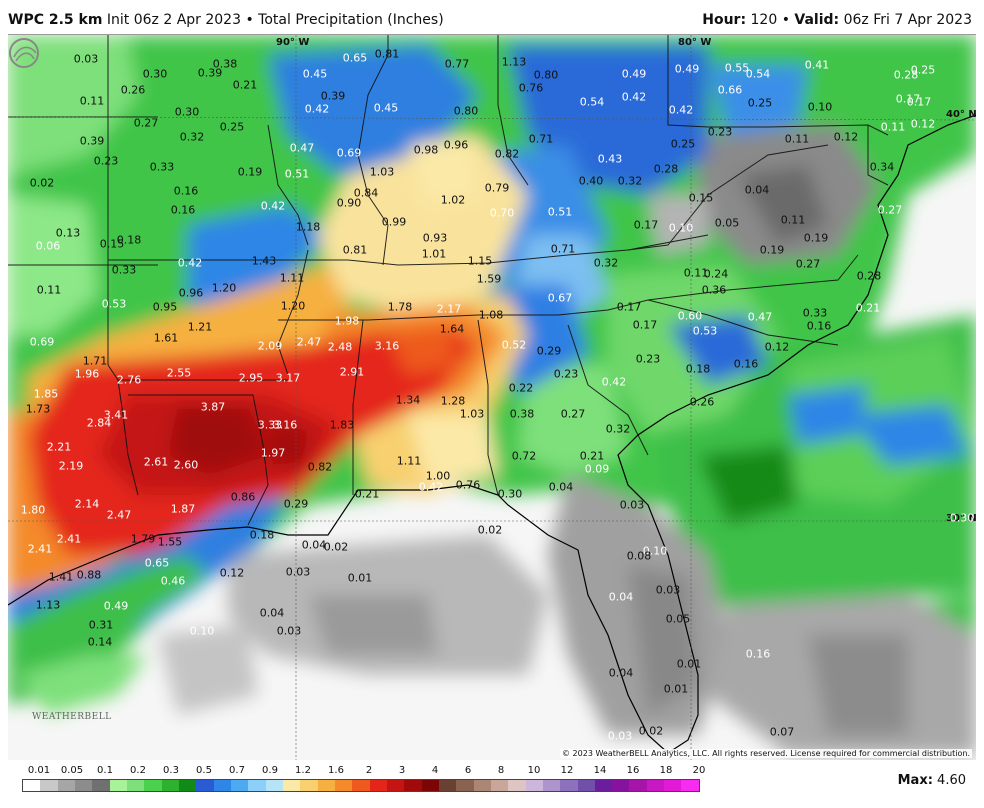 The width and height of the screenshot is (984, 808). What do you see at coordinates (171, 770) in the screenshot?
I see `legend-tick: 0.3` at bounding box center [171, 770].